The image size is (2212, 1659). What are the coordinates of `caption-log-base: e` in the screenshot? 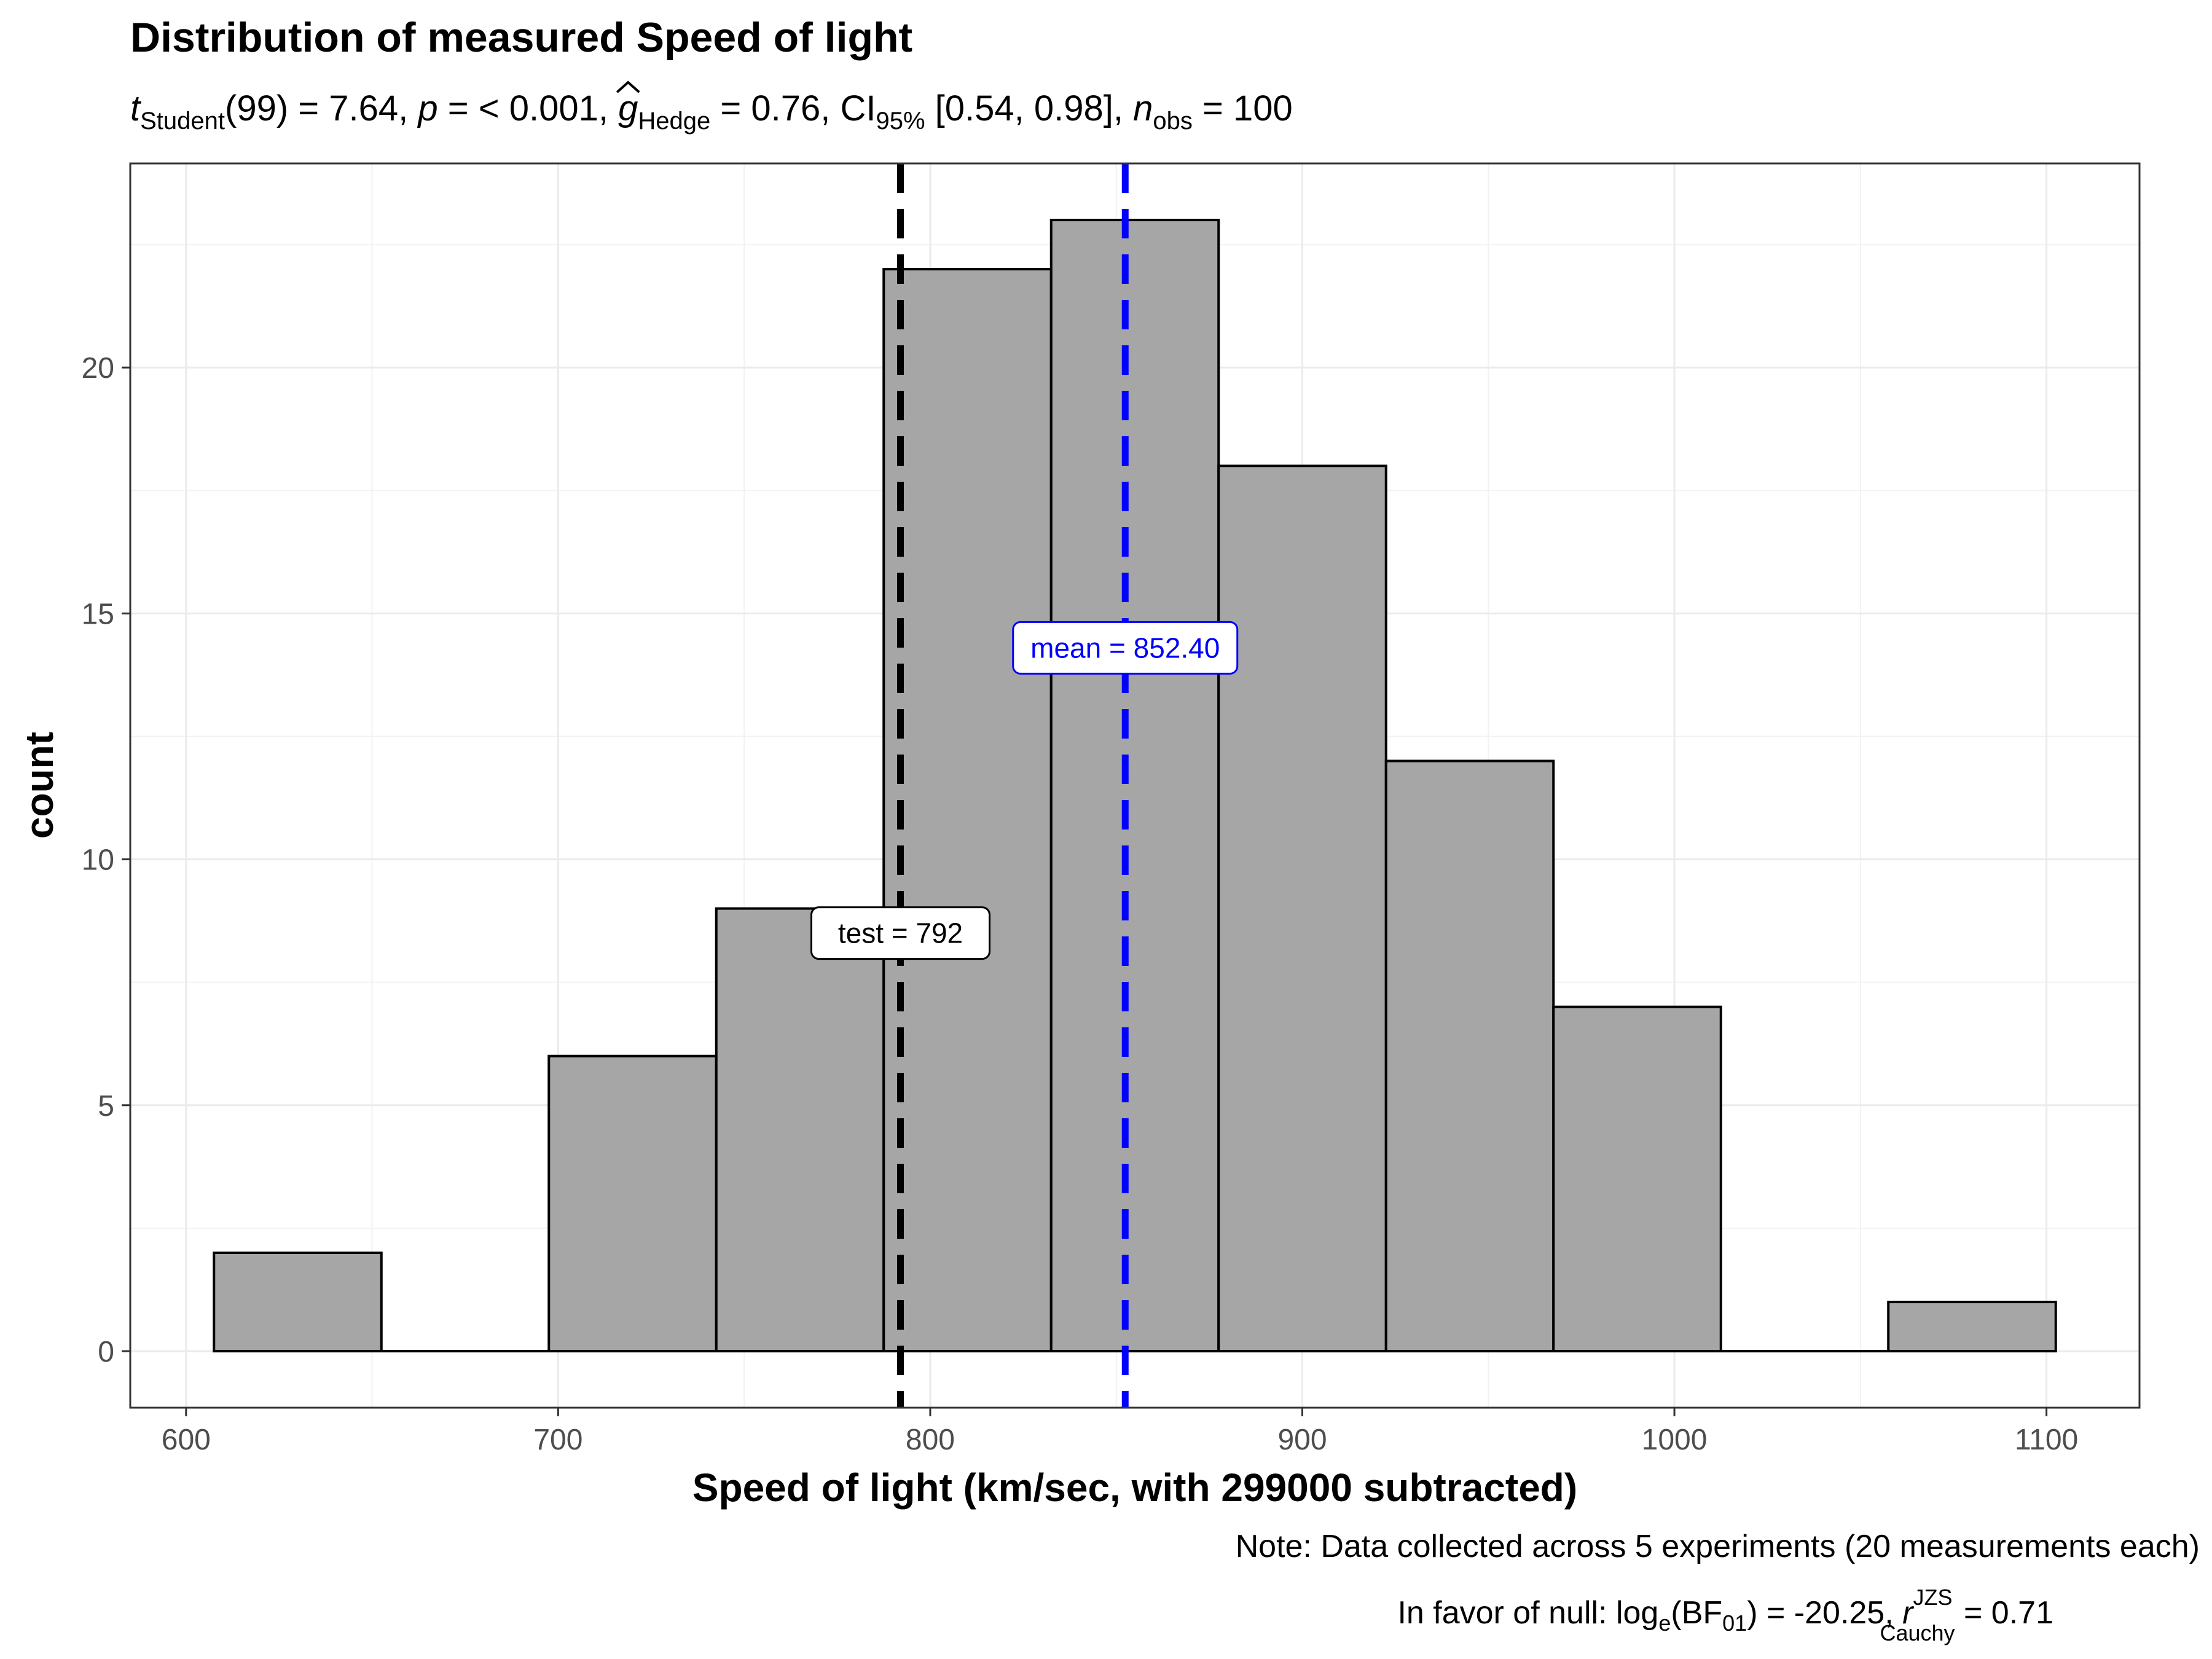 It's located at (1664, 1623).